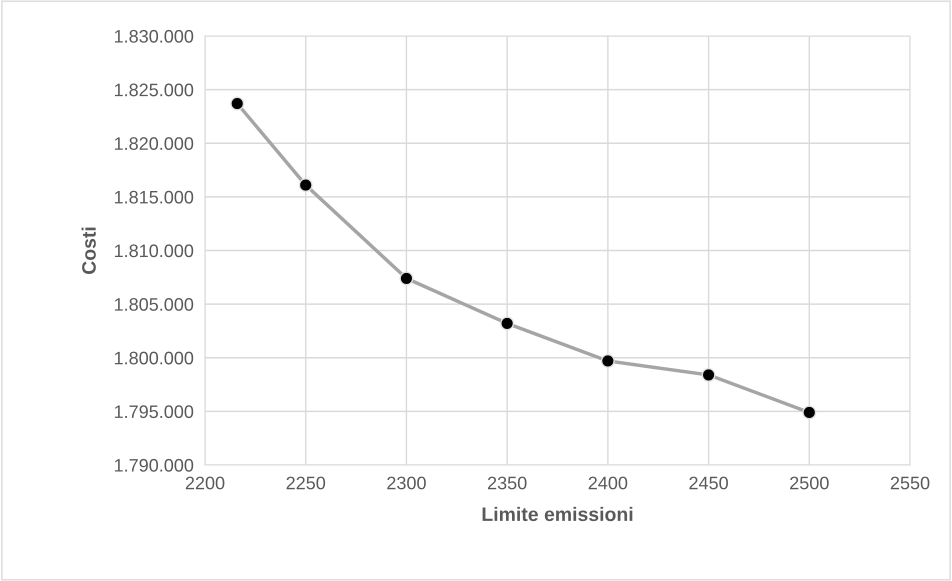  Describe the element at coordinates (154, 304) in the screenshot. I see `y-tick-label: 1.805.000` at that location.